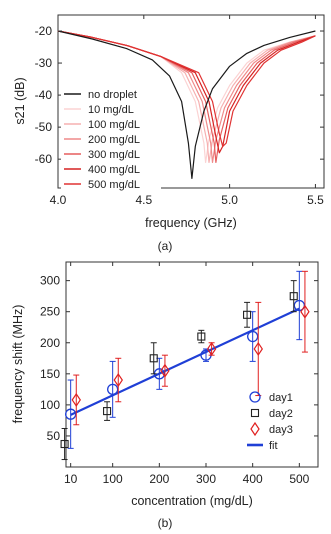 The height and width of the screenshot is (534, 331). I want to click on legend-label: 300 mg/dL, so click(114, 155).